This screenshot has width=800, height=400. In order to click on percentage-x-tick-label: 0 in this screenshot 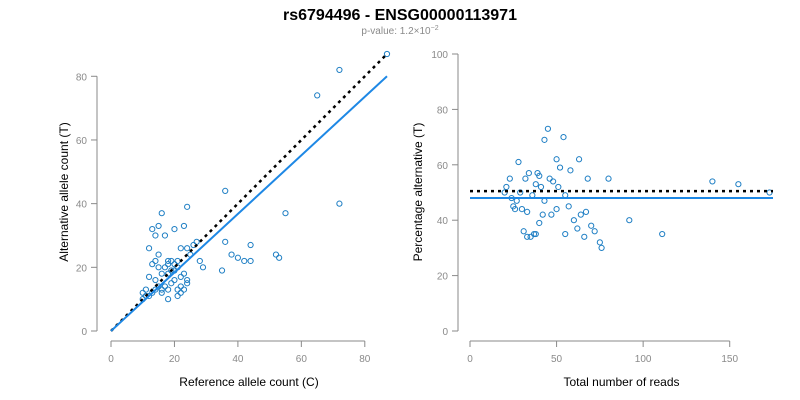, I will do `click(470, 359)`.